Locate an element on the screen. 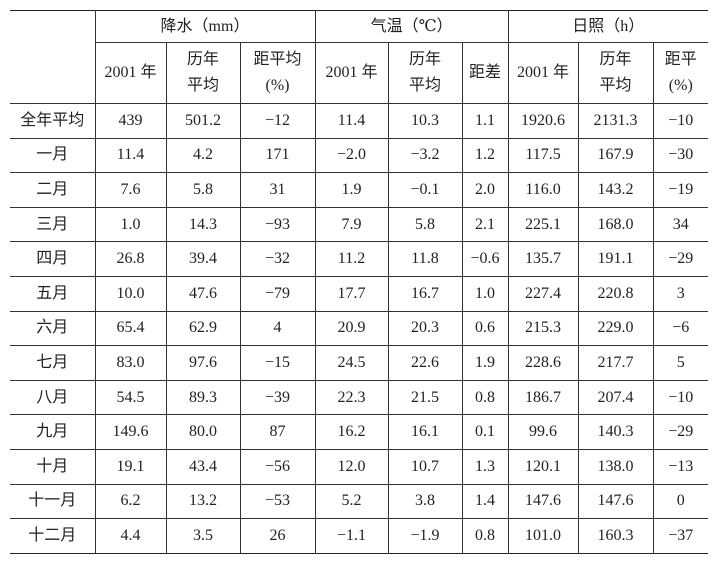 The image size is (723, 563). data-cell: 149.6 is located at coordinates (130, 432).